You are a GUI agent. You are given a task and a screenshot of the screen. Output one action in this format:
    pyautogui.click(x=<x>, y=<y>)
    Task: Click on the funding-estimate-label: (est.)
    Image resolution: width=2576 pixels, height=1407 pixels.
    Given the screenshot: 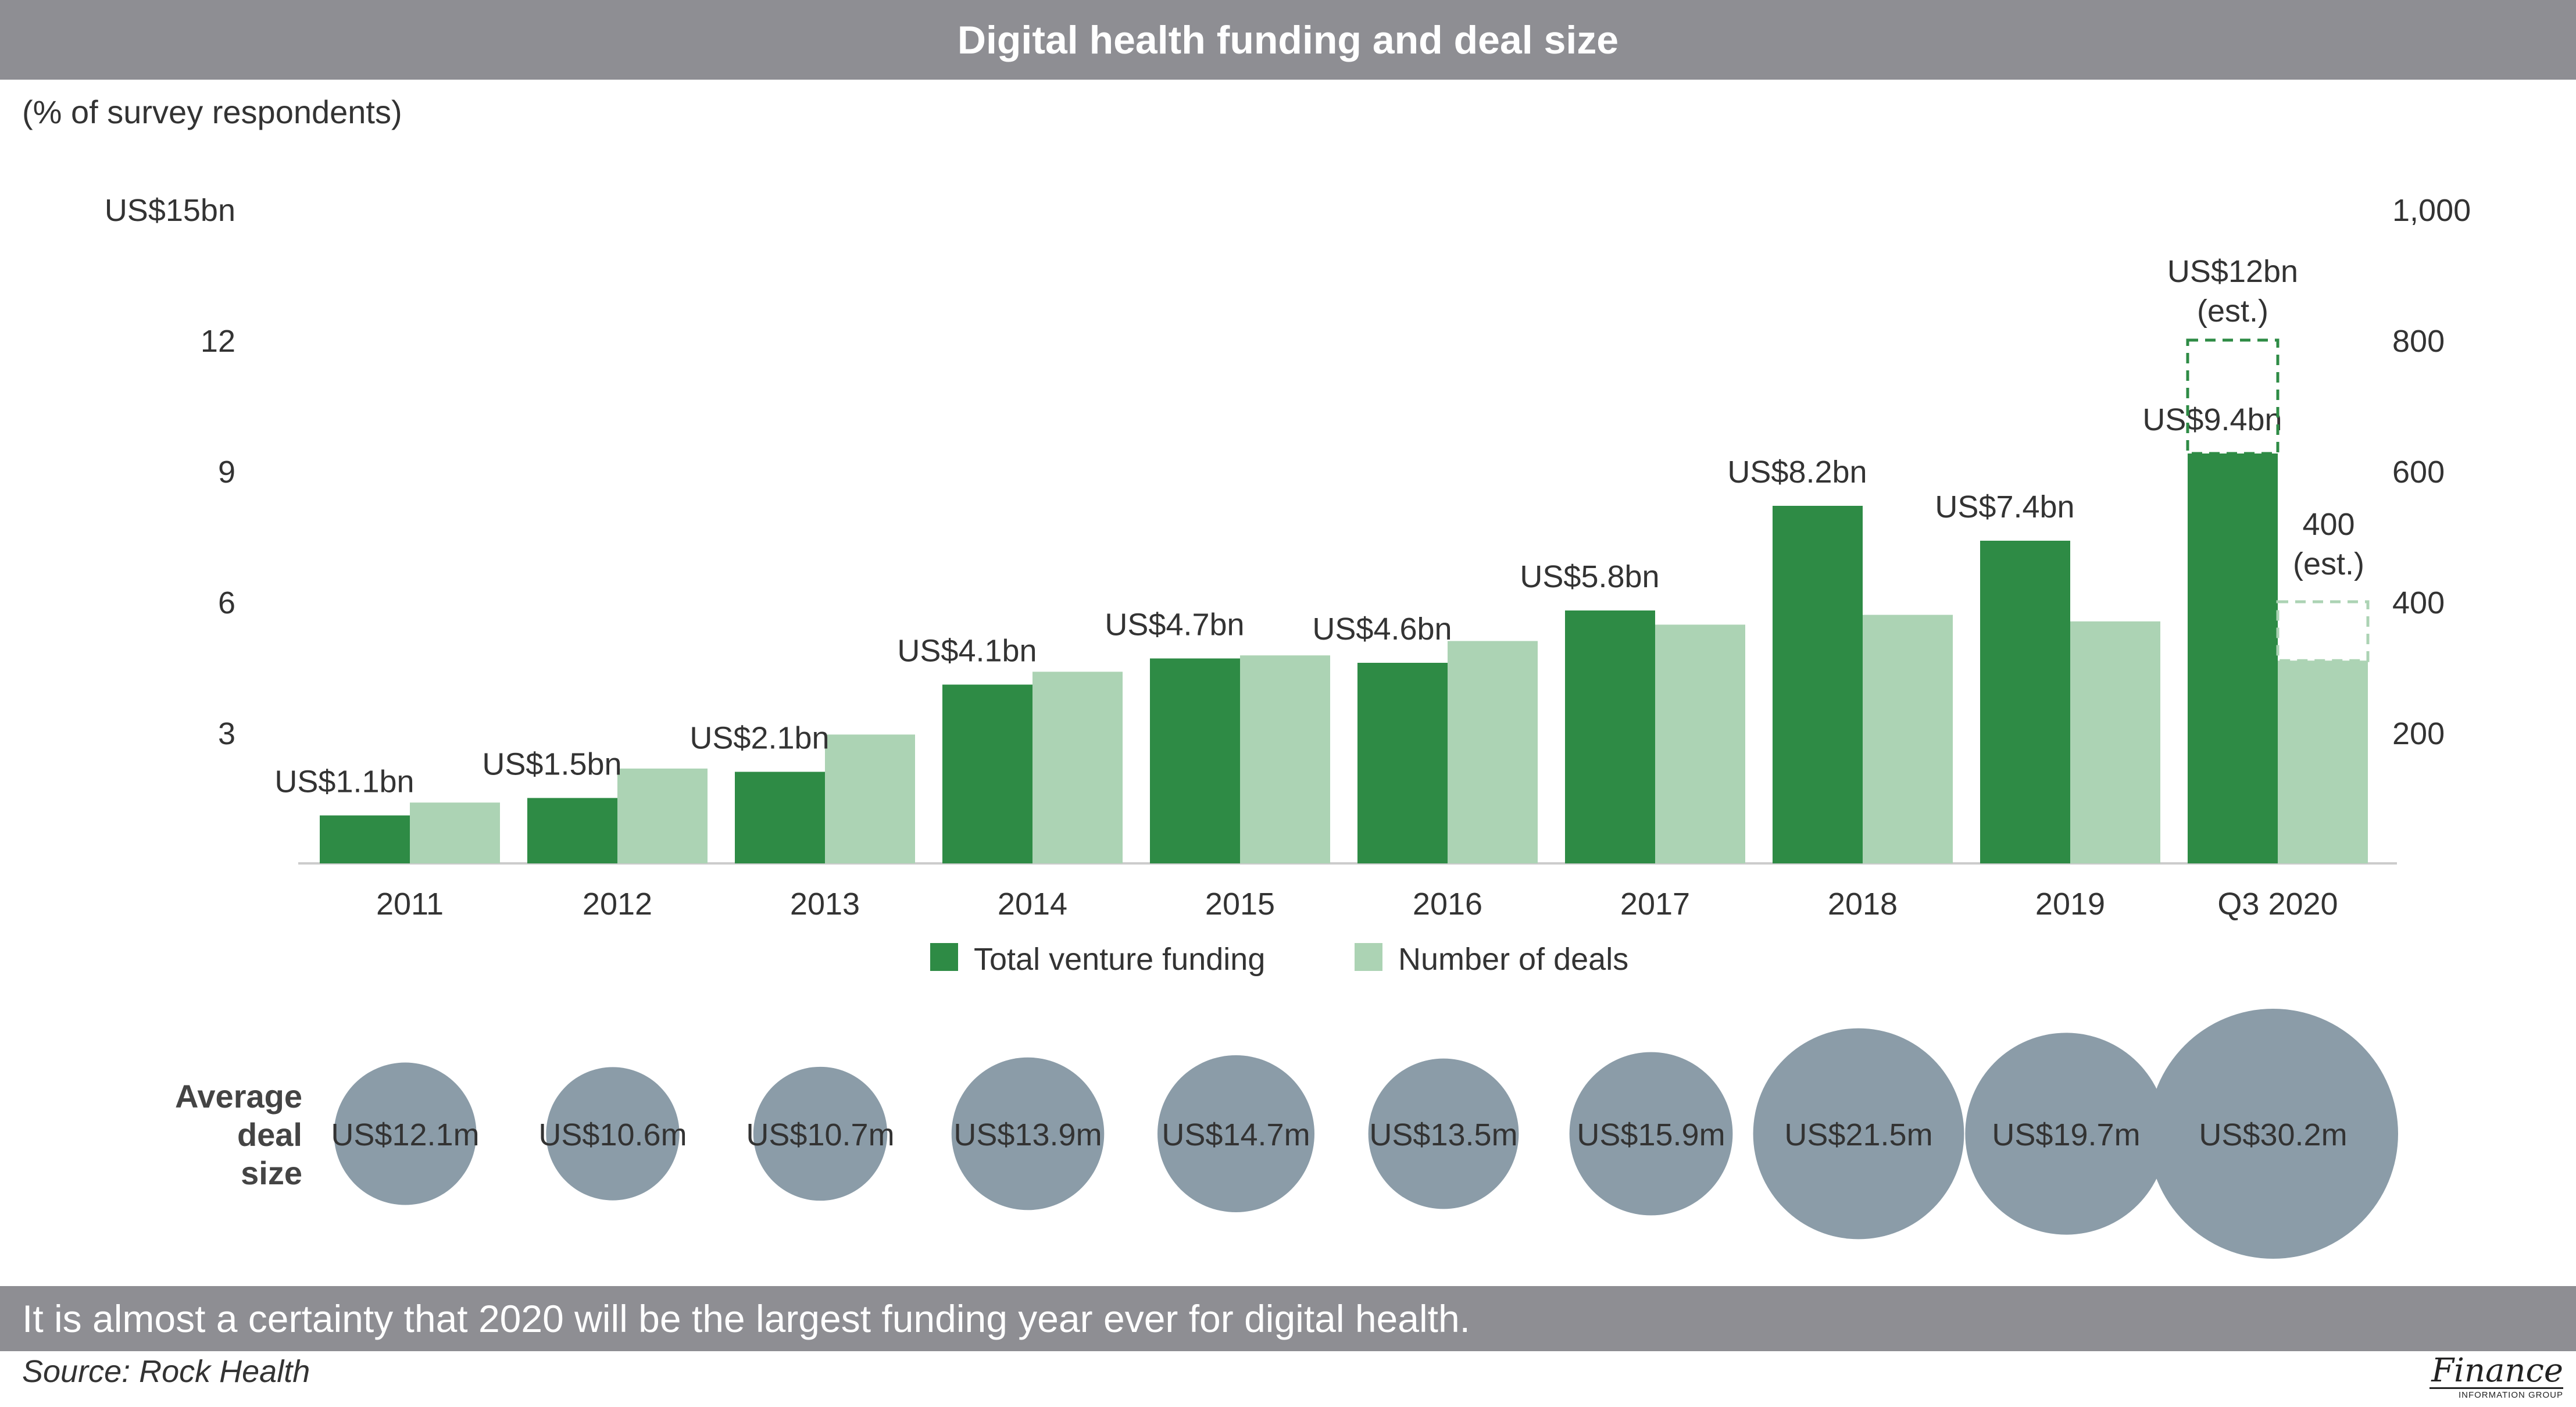 What is the action you would take?
    pyautogui.click(x=2232, y=311)
    